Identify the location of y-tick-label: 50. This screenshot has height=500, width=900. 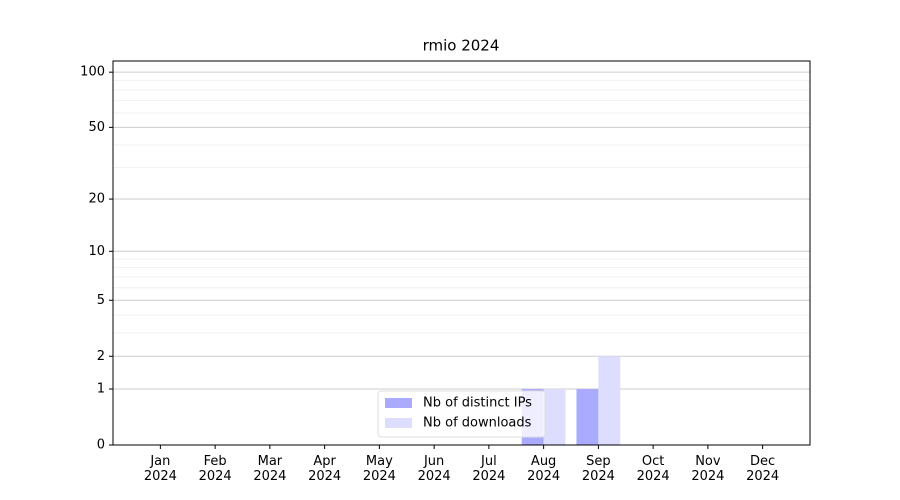
(96, 127).